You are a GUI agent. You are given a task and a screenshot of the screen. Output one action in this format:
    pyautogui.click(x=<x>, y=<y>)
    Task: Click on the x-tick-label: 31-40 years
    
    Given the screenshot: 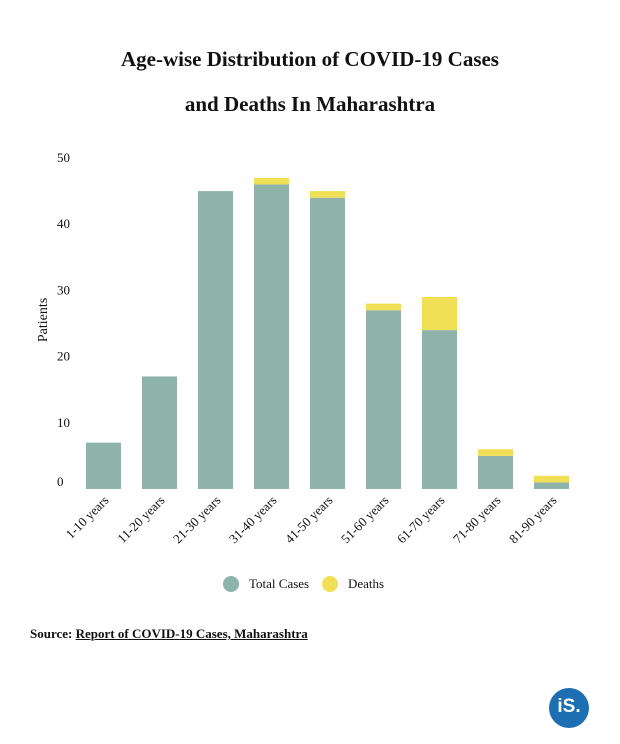 What is the action you would take?
    pyautogui.click(x=253, y=520)
    